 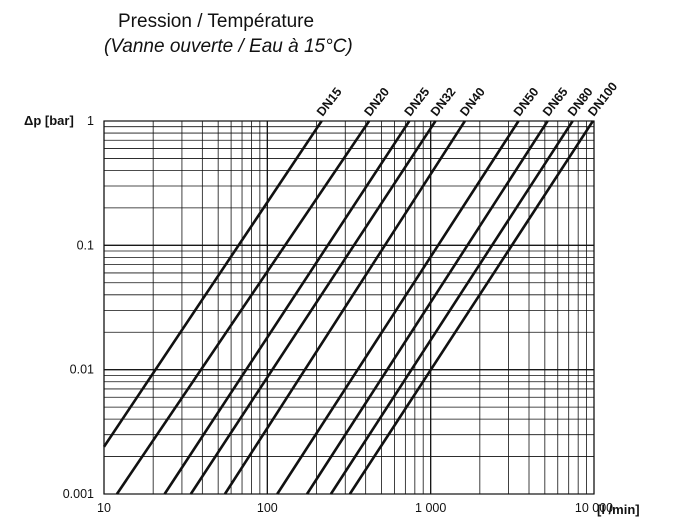 I want to click on x-tick-label: 100, so click(x=267, y=508).